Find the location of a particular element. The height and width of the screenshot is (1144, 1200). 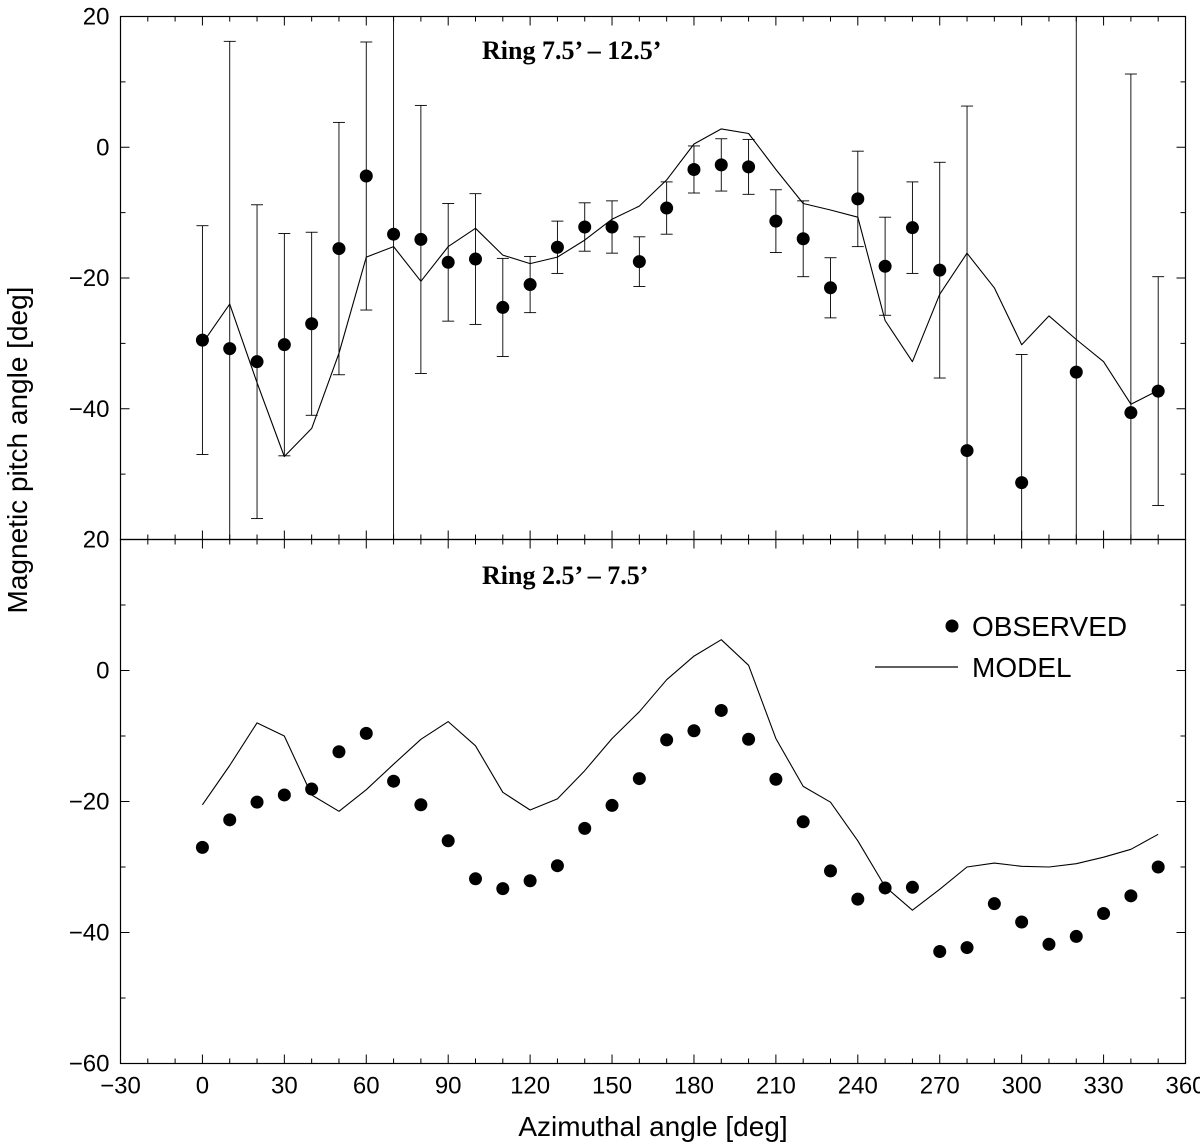

x-tick-label: 90 is located at coordinates (448, 1086).